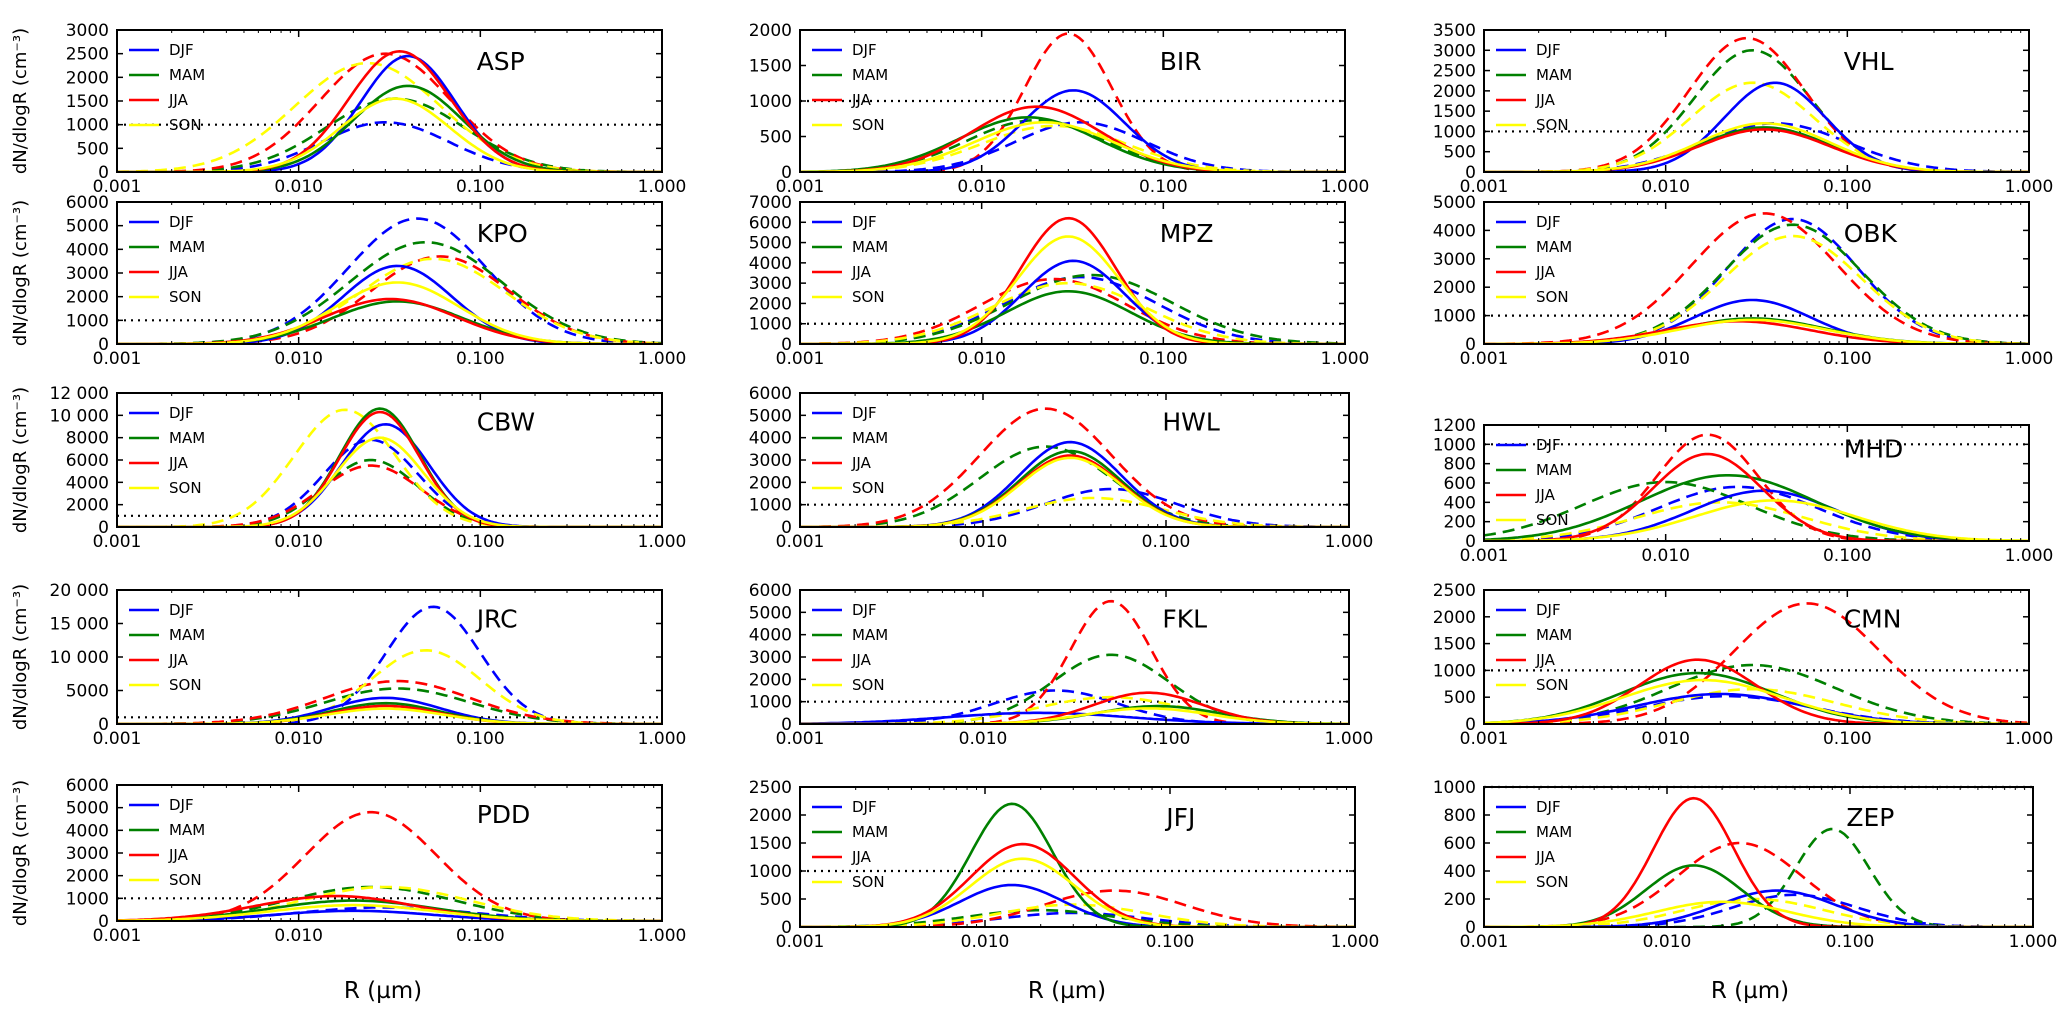 The image size is (2067, 1021). I want to click on station-label-mhd: MHD, so click(1874, 448).